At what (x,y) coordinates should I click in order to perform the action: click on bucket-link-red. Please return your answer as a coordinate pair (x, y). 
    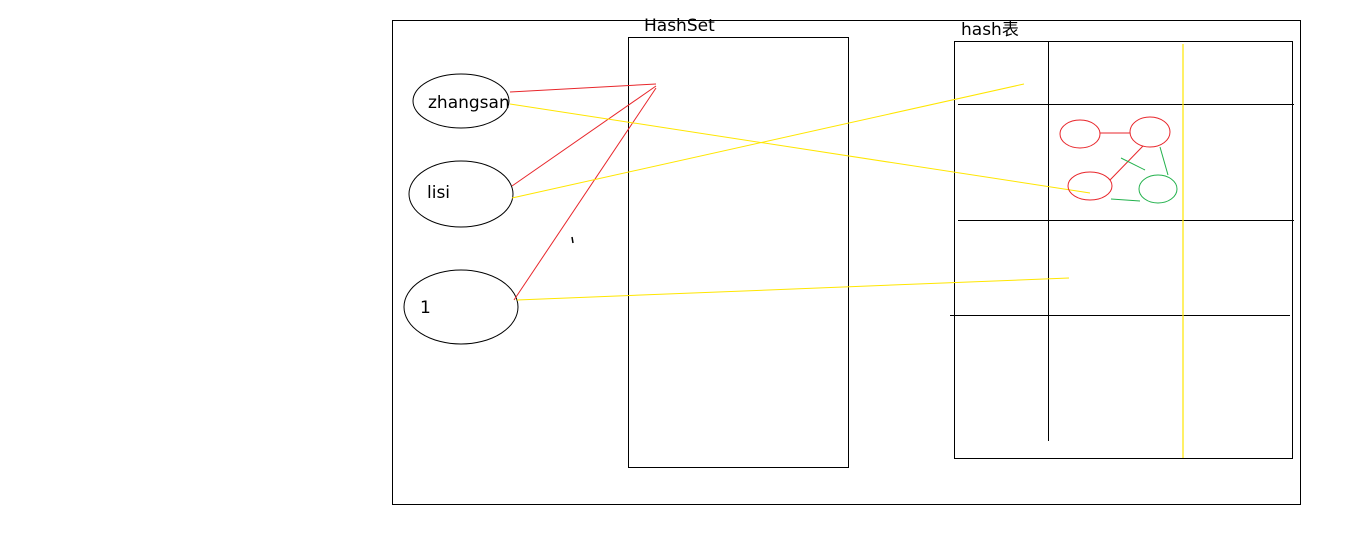
    Looking at the image, I should click on (1126, 163).